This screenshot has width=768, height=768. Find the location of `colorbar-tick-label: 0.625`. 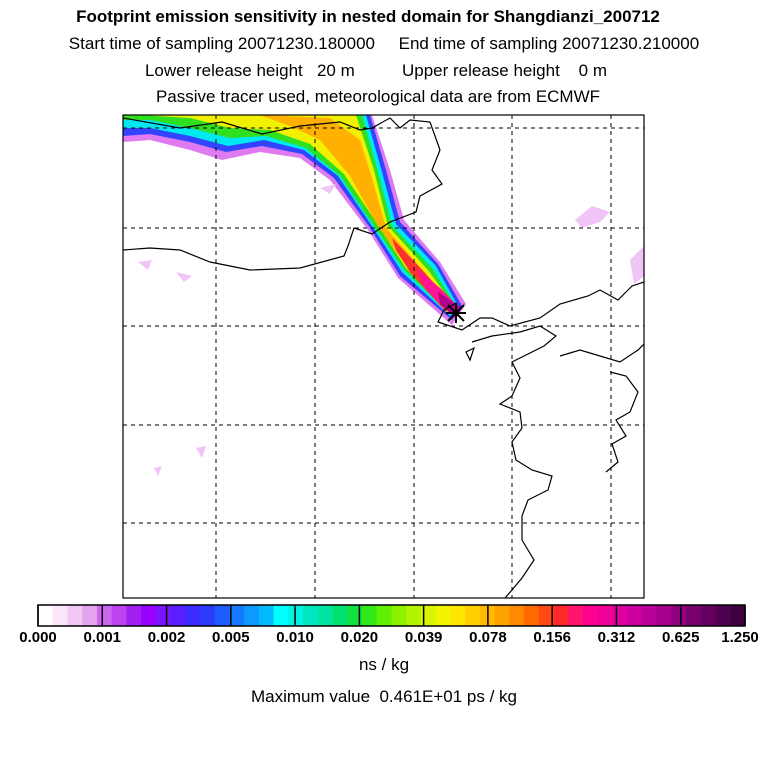

colorbar-tick-label: 0.625 is located at coordinates (680, 637).